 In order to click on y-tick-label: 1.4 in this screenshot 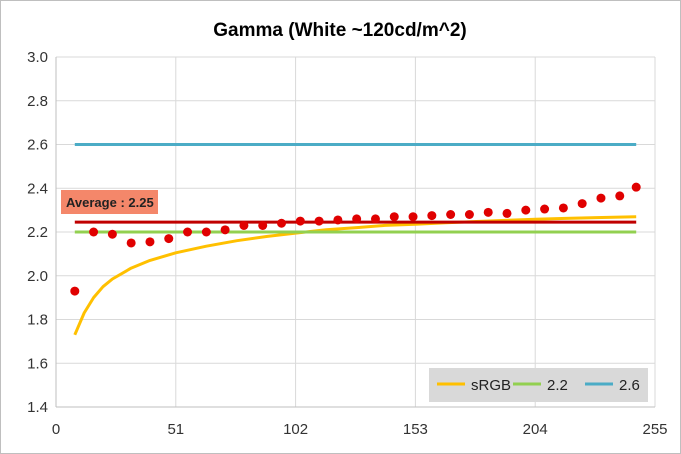, I will do `click(37, 407)`.